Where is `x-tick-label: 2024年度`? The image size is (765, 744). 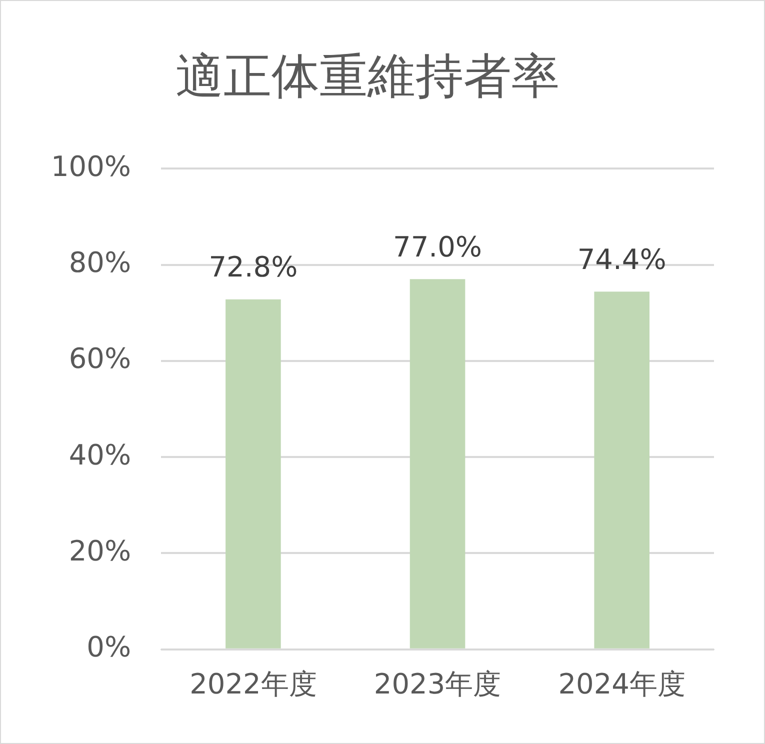 x-tick-label: 2024年度 is located at coordinates (622, 683).